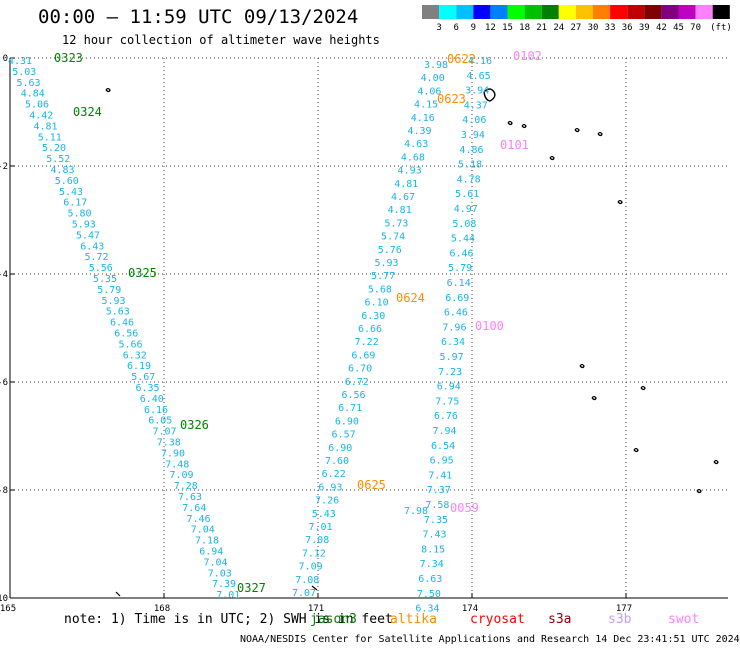 The width and height of the screenshot is (740, 650). Describe the element at coordinates (444, 431) in the screenshot. I see `wave-height-value: 7.94` at that location.